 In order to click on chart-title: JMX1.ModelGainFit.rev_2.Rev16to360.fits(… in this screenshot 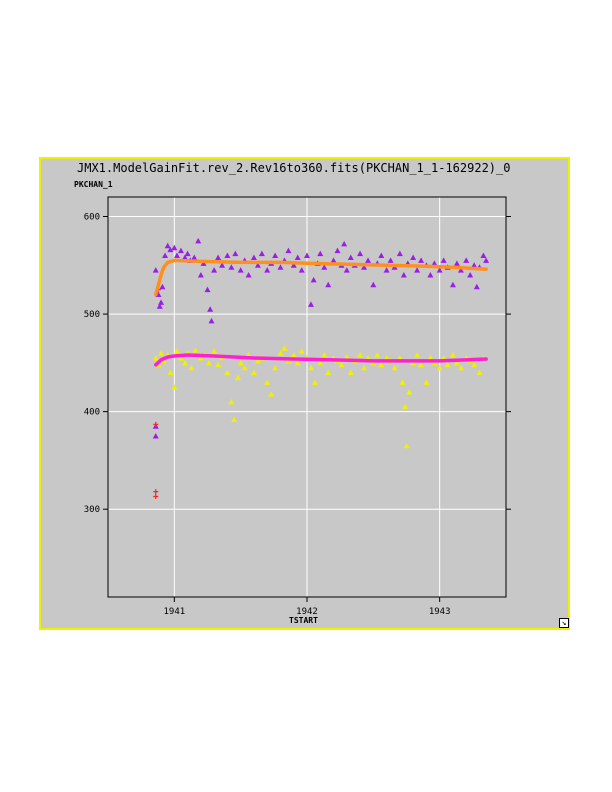, I will do `click(294, 168)`.